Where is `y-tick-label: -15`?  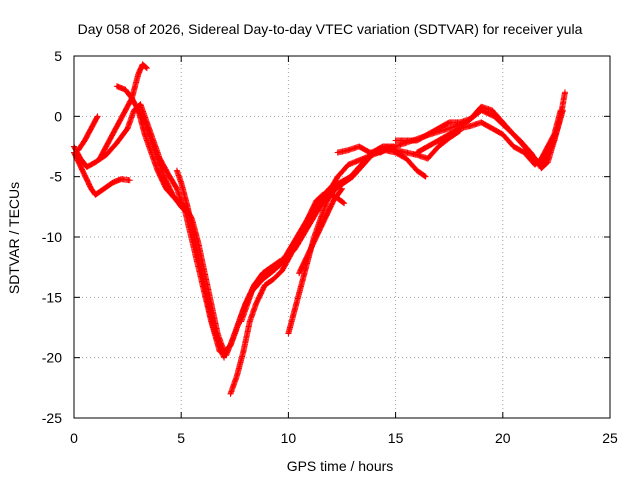 y-tick-label: -15 is located at coordinates (52, 297).